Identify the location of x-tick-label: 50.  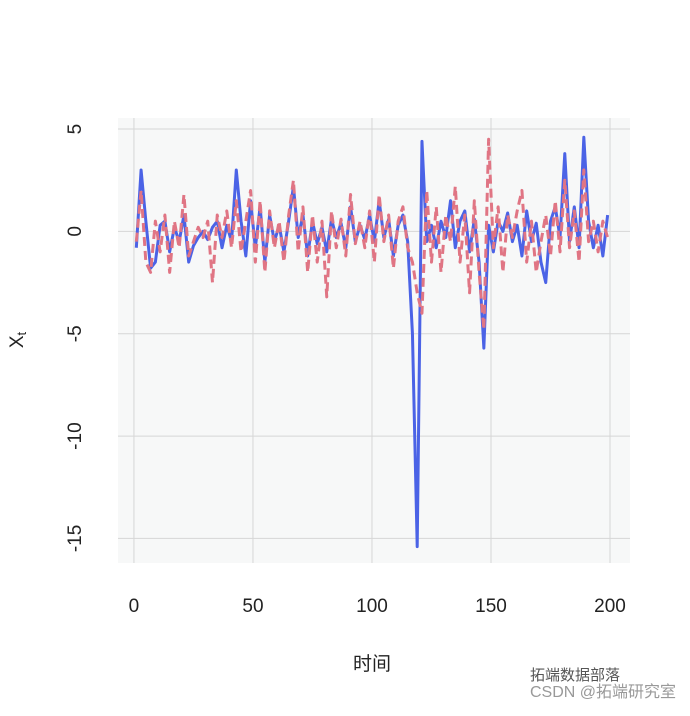
(252, 606).